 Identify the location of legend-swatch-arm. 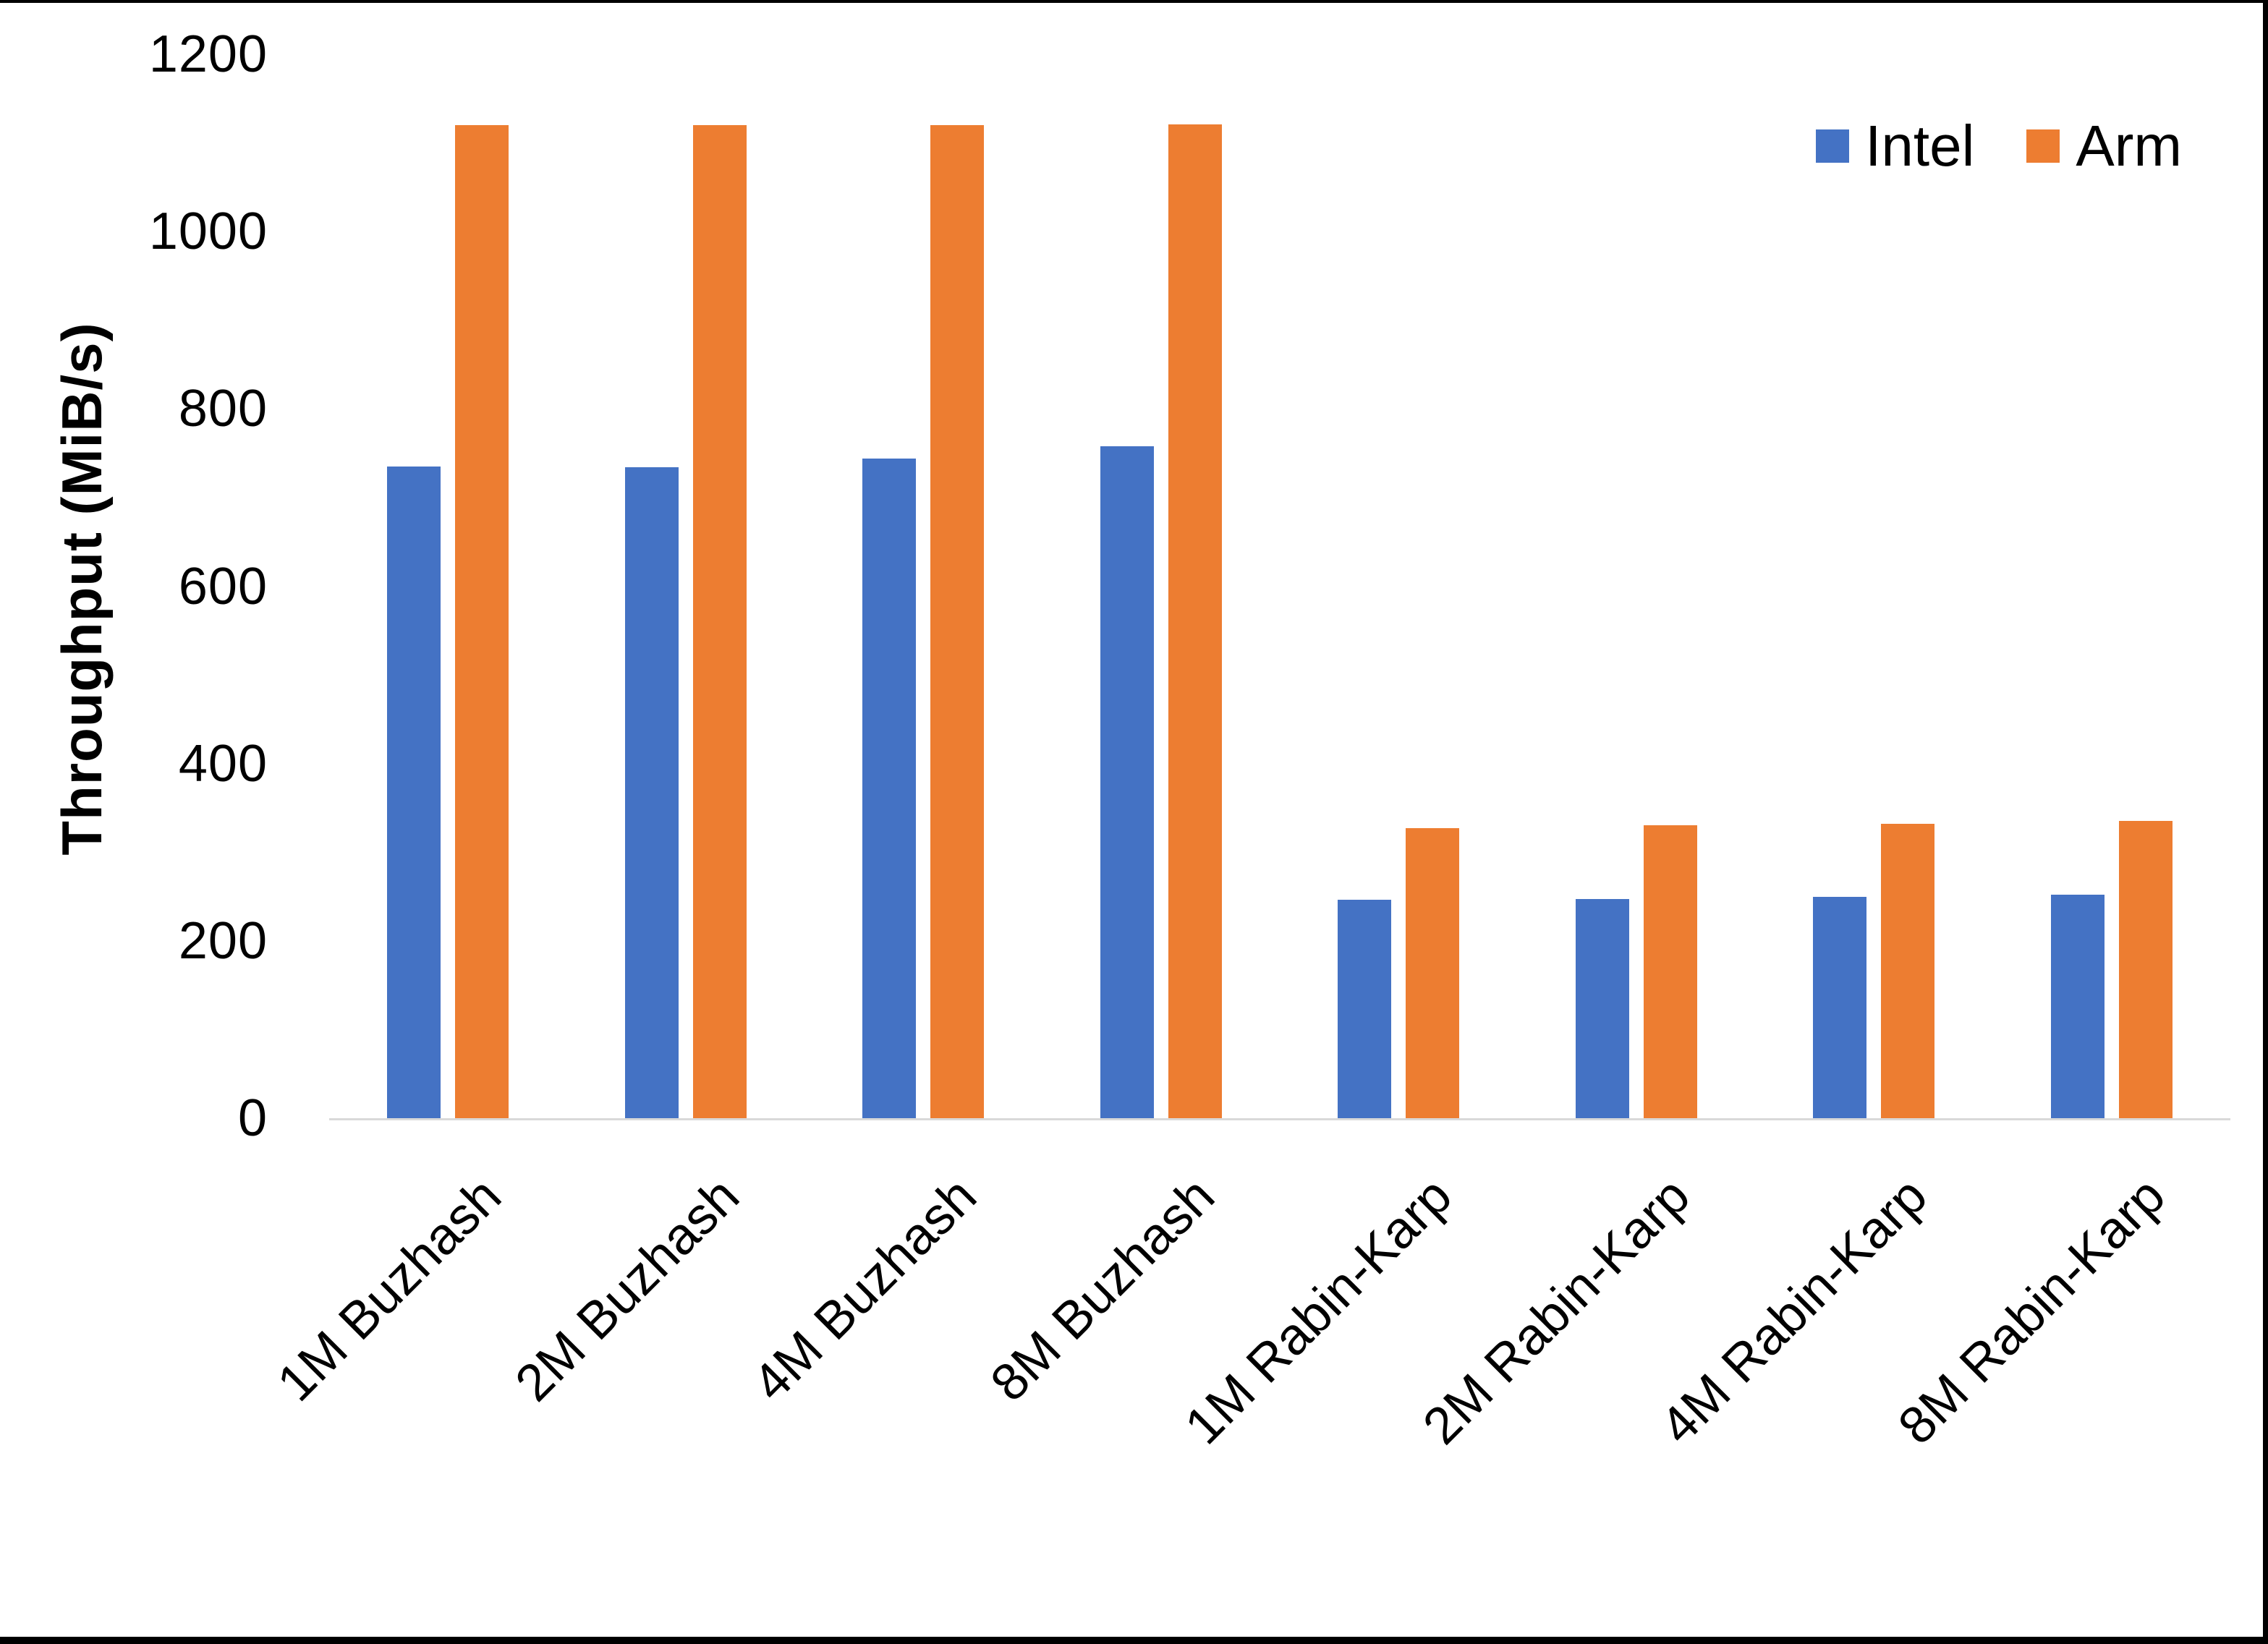
(2043, 146).